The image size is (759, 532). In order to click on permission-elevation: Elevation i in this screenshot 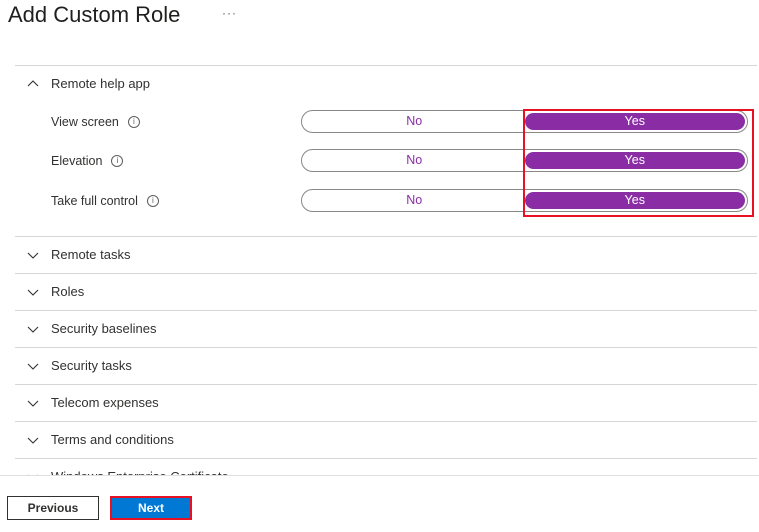, I will do `click(87, 161)`.